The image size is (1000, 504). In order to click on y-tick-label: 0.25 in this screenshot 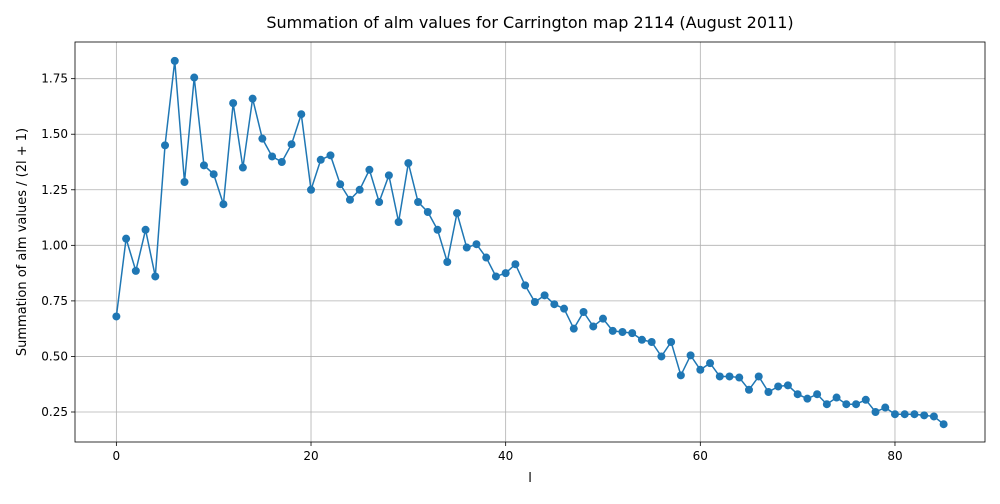, I will do `click(54, 412)`.